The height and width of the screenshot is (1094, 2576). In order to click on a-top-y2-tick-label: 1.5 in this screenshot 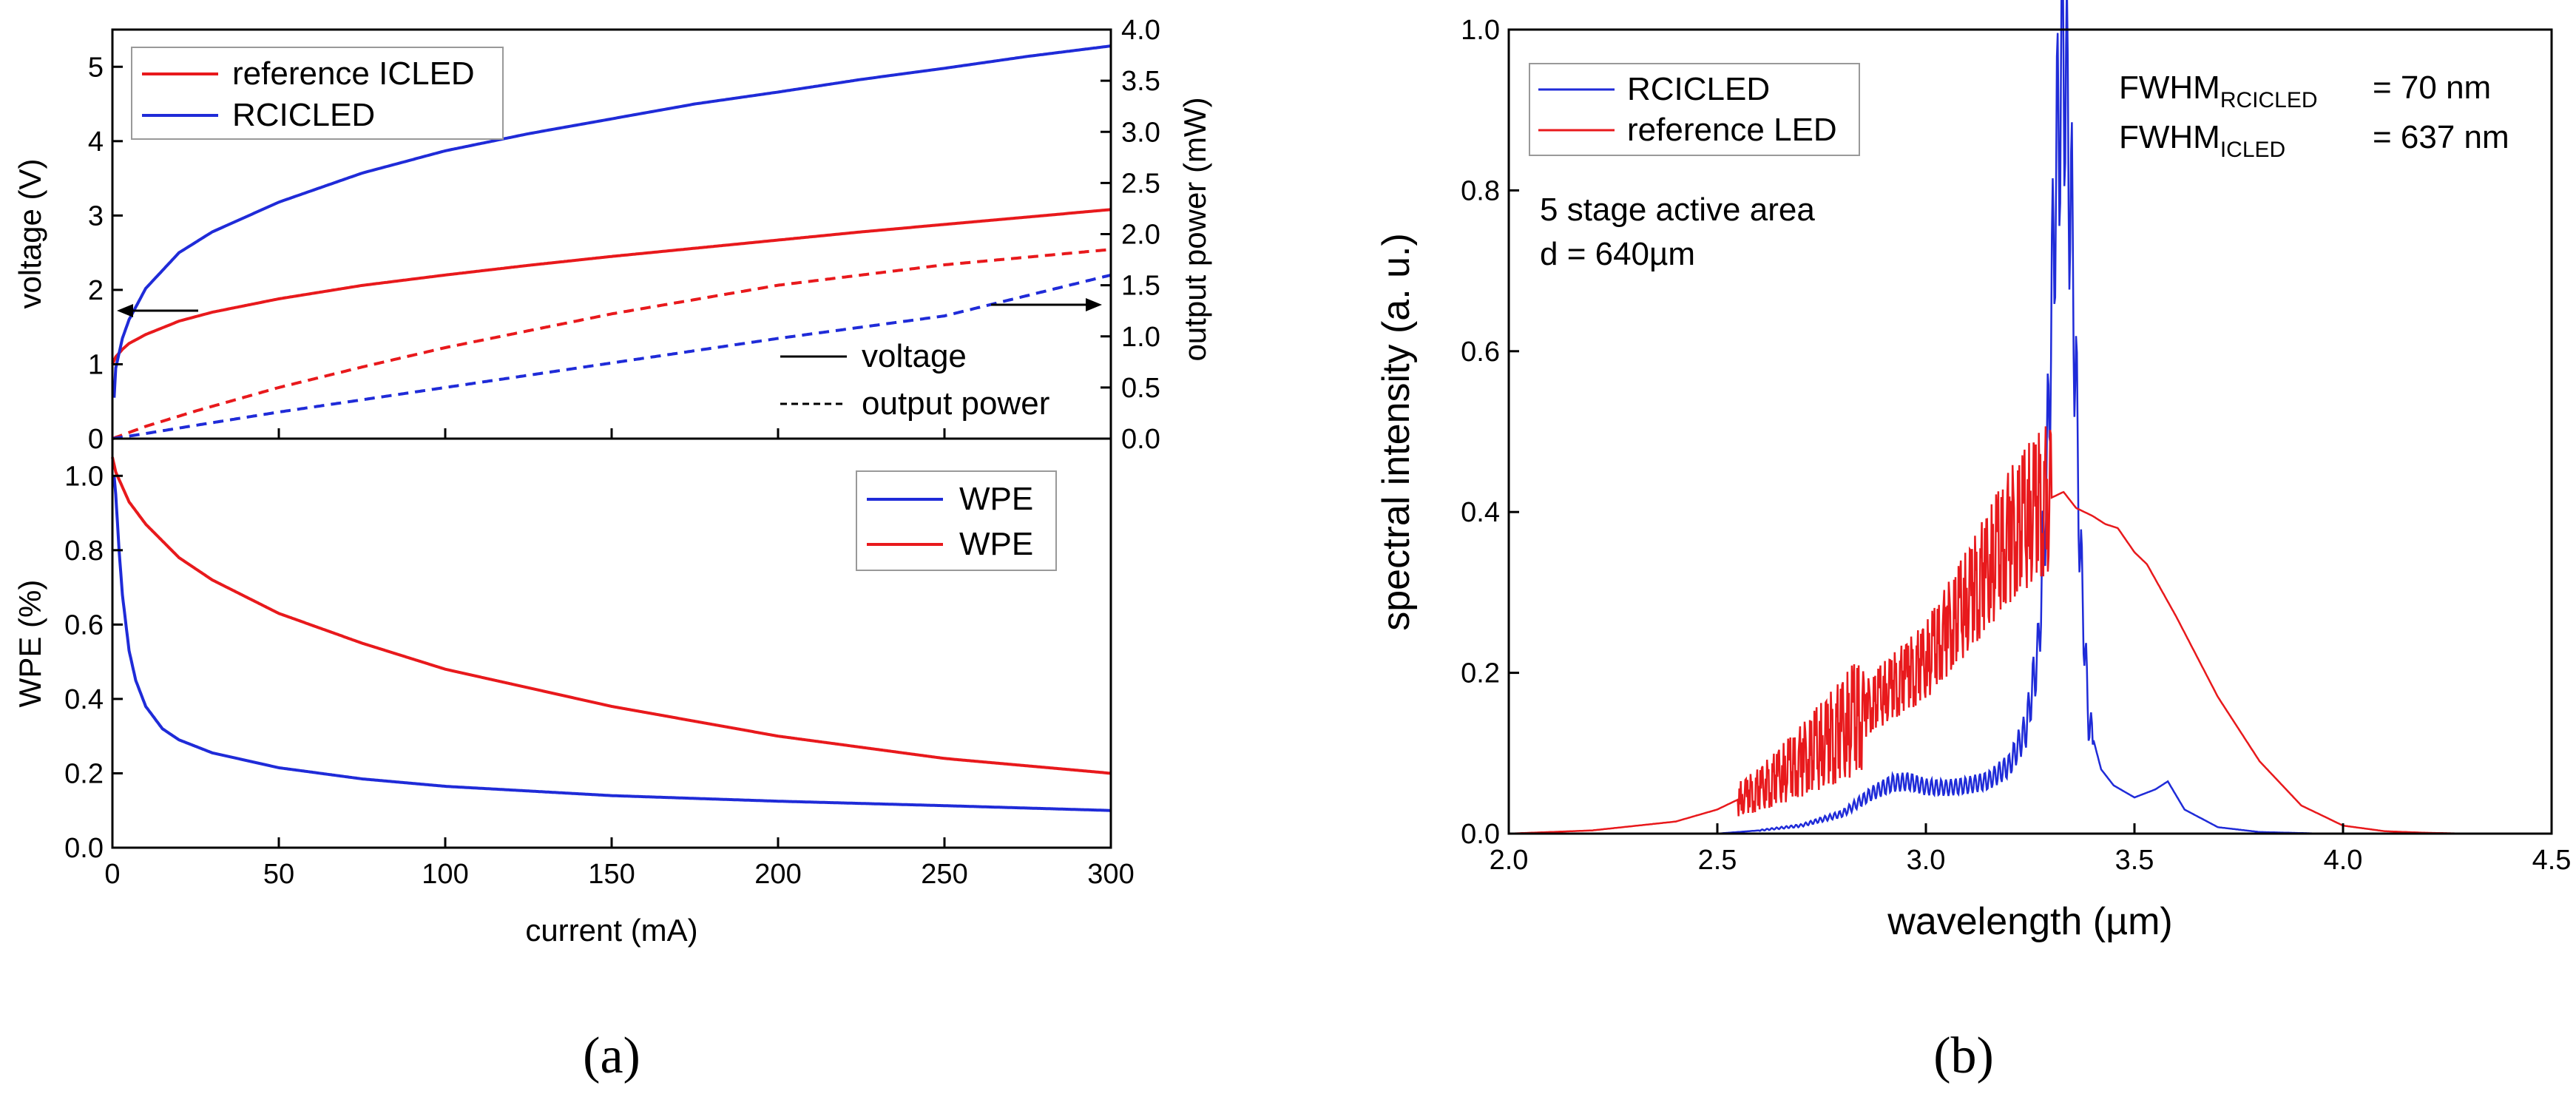, I will do `click(1140, 287)`.